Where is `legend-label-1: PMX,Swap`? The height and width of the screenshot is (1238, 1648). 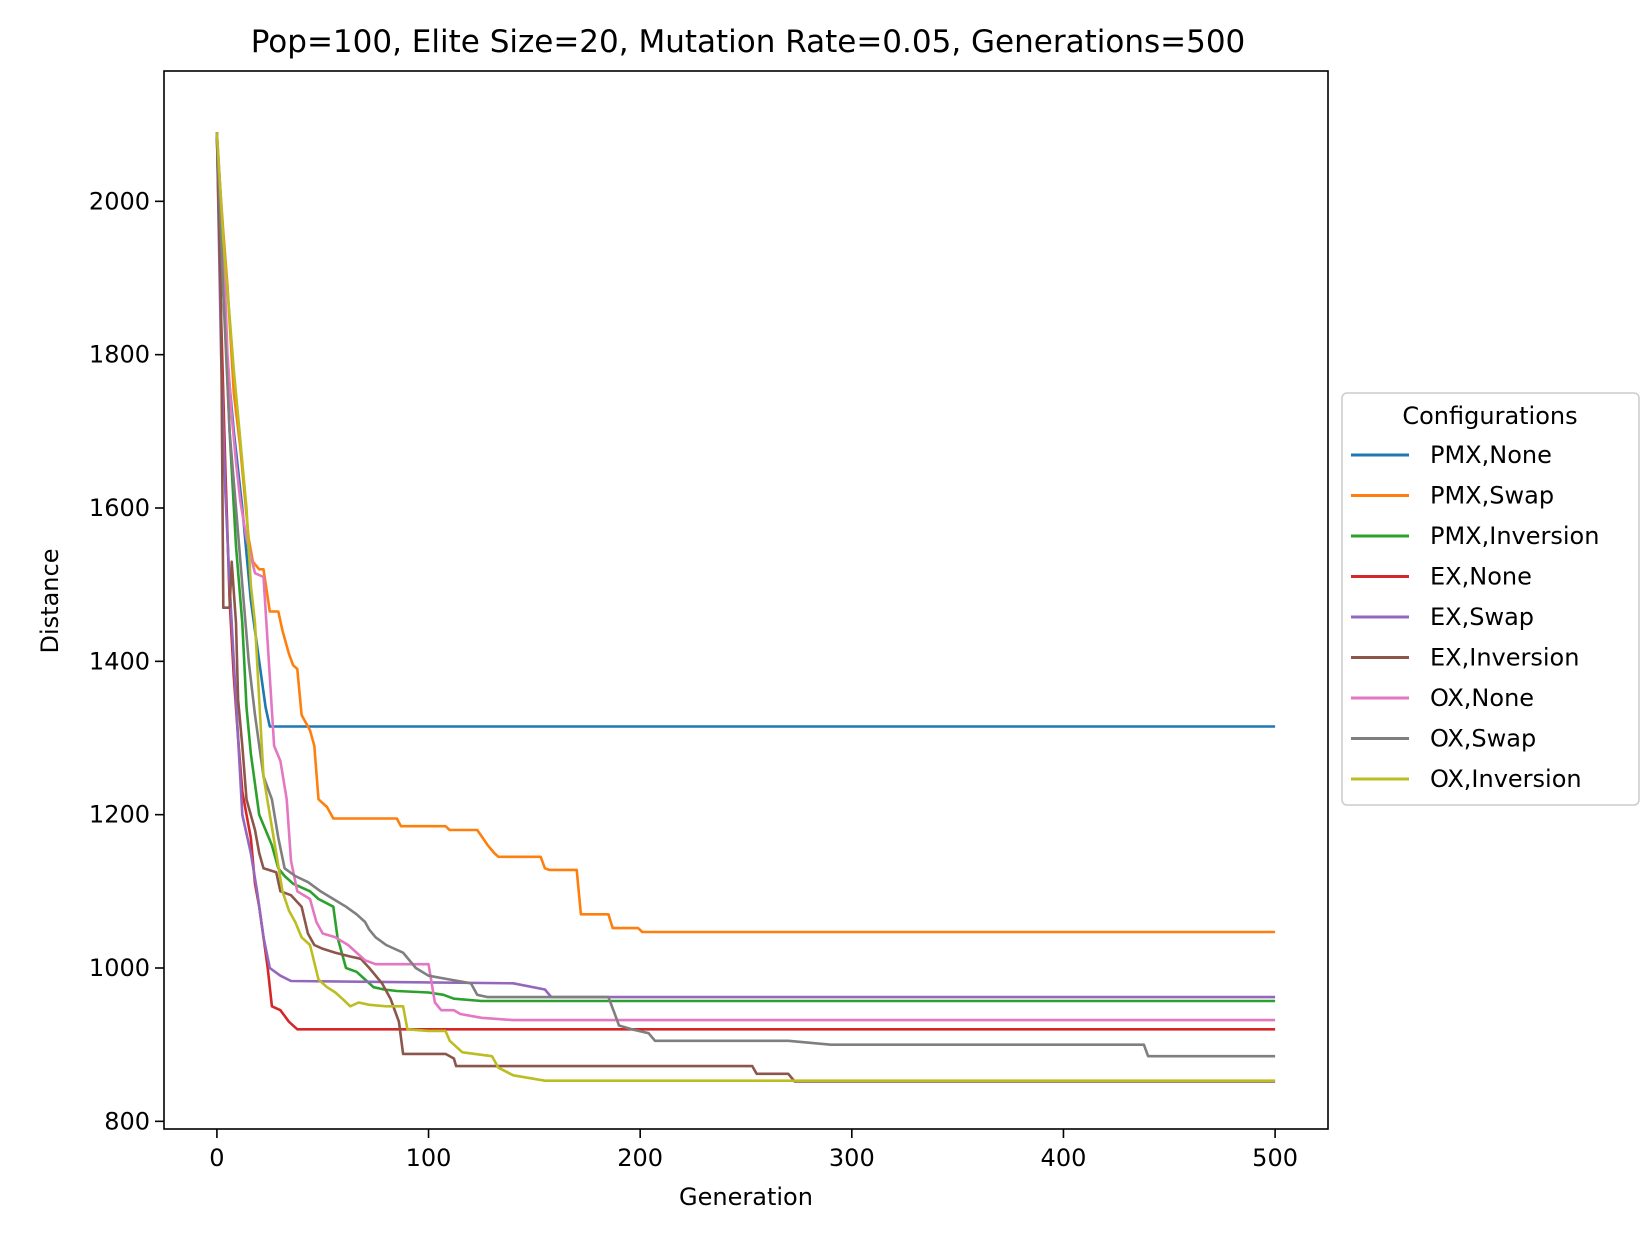 legend-label-1: PMX,Swap is located at coordinates (1492, 496).